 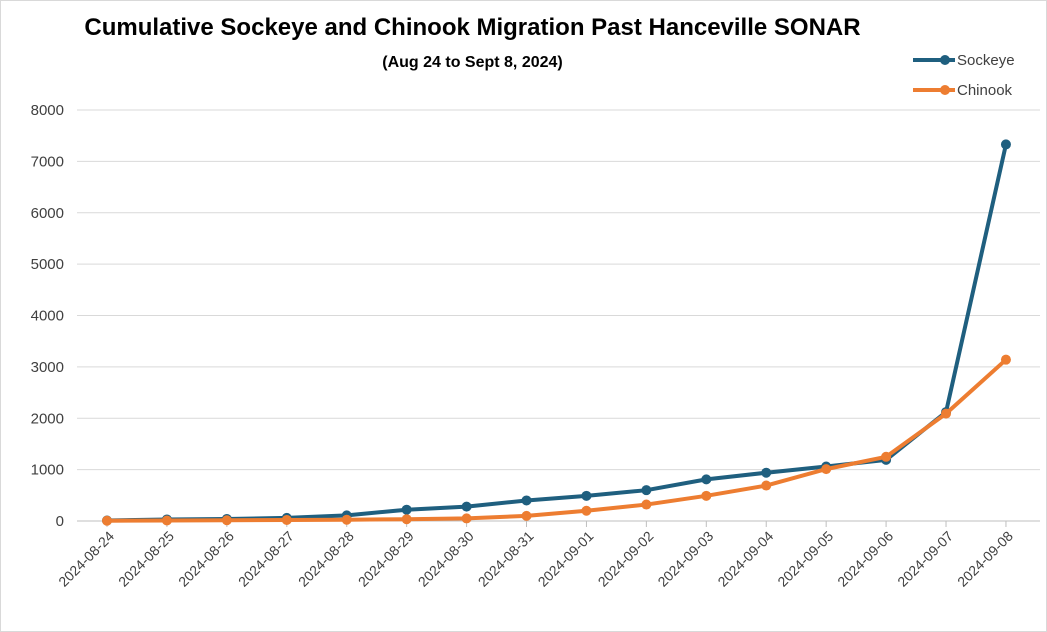 What do you see at coordinates (685, 559) in the screenshot?
I see `x-tick-label: 2024-09-03` at bounding box center [685, 559].